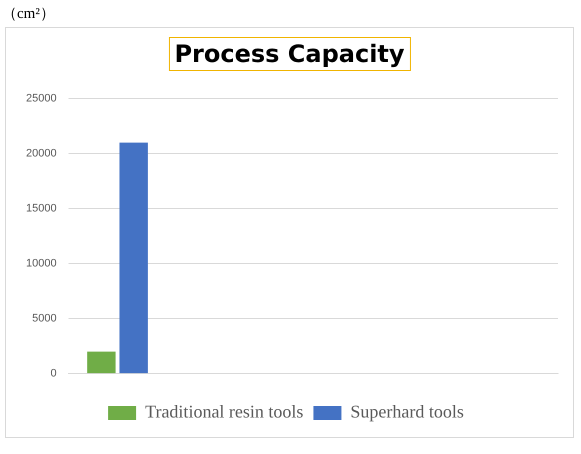 The height and width of the screenshot is (454, 581). I want to click on y-tick-label: 0, so click(53, 374).